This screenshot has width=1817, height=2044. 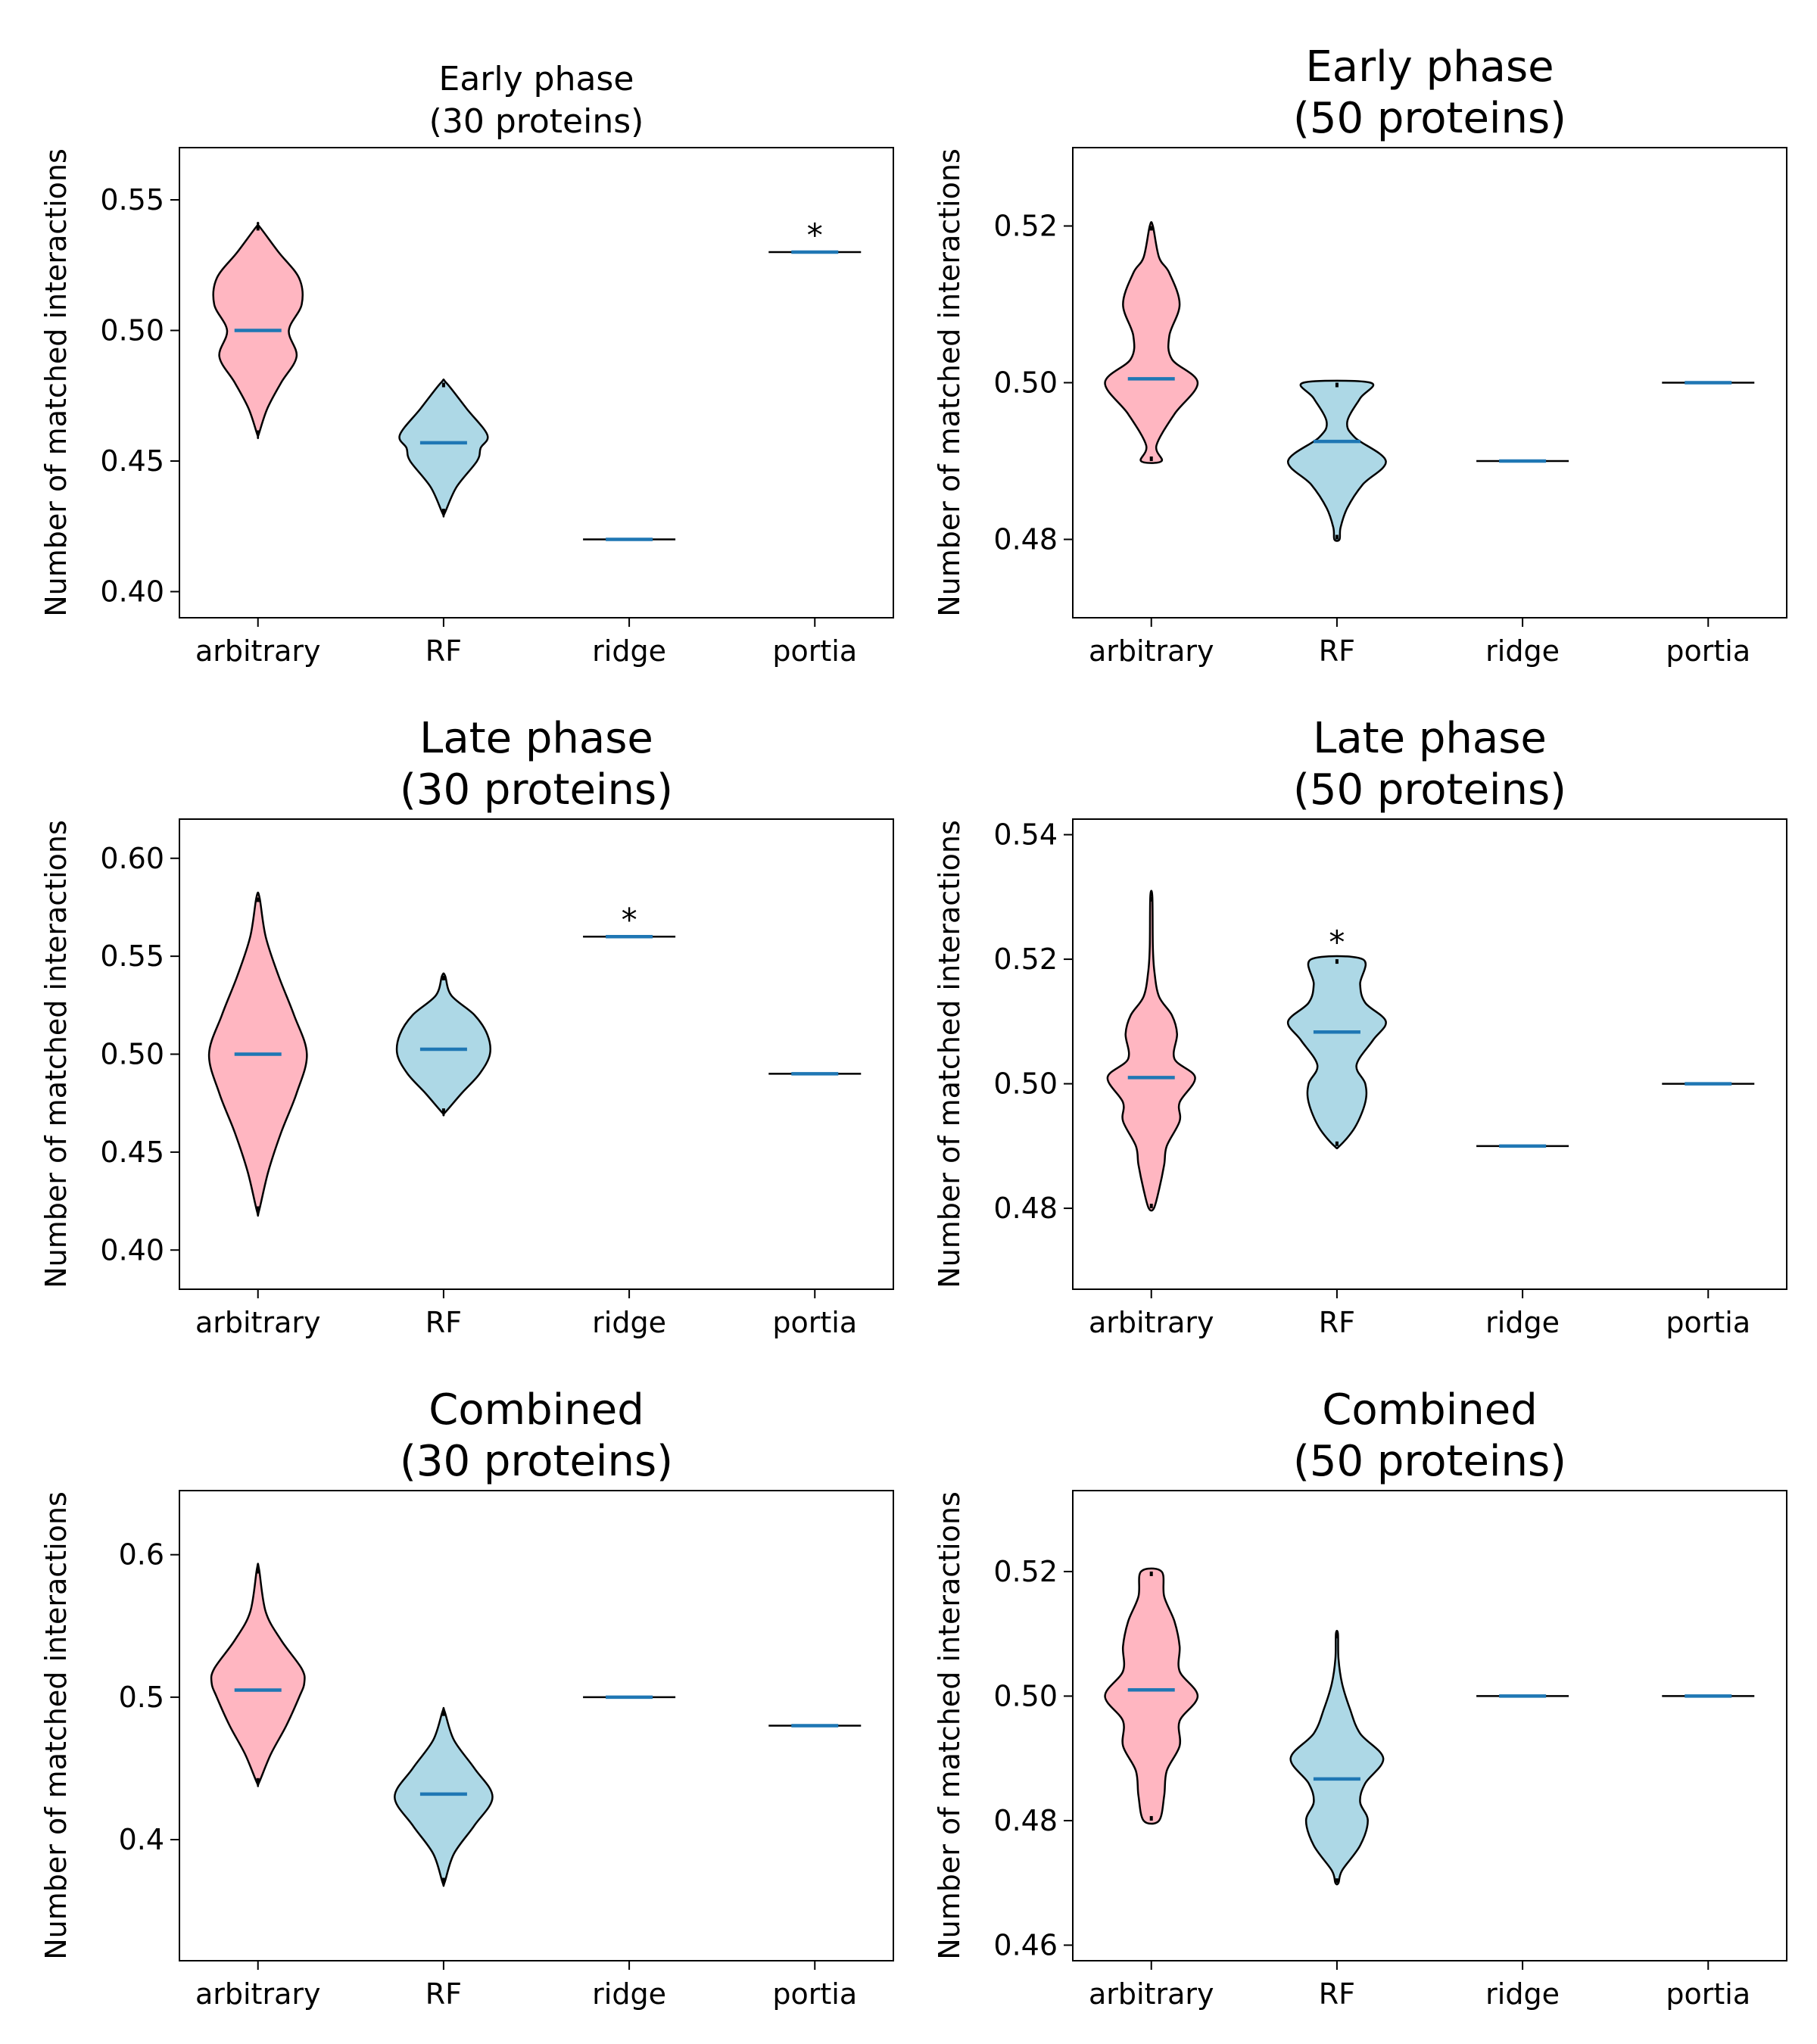 I want to click on y-tick-label: 0.54, so click(x=1025, y=835).